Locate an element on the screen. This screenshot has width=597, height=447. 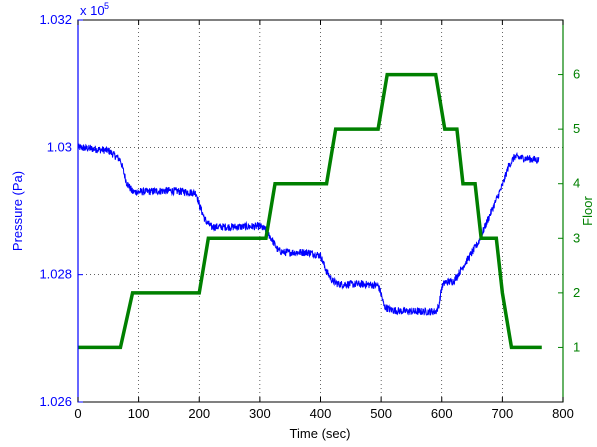
x-tick-label: 200 is located at coordinates (199, 413).